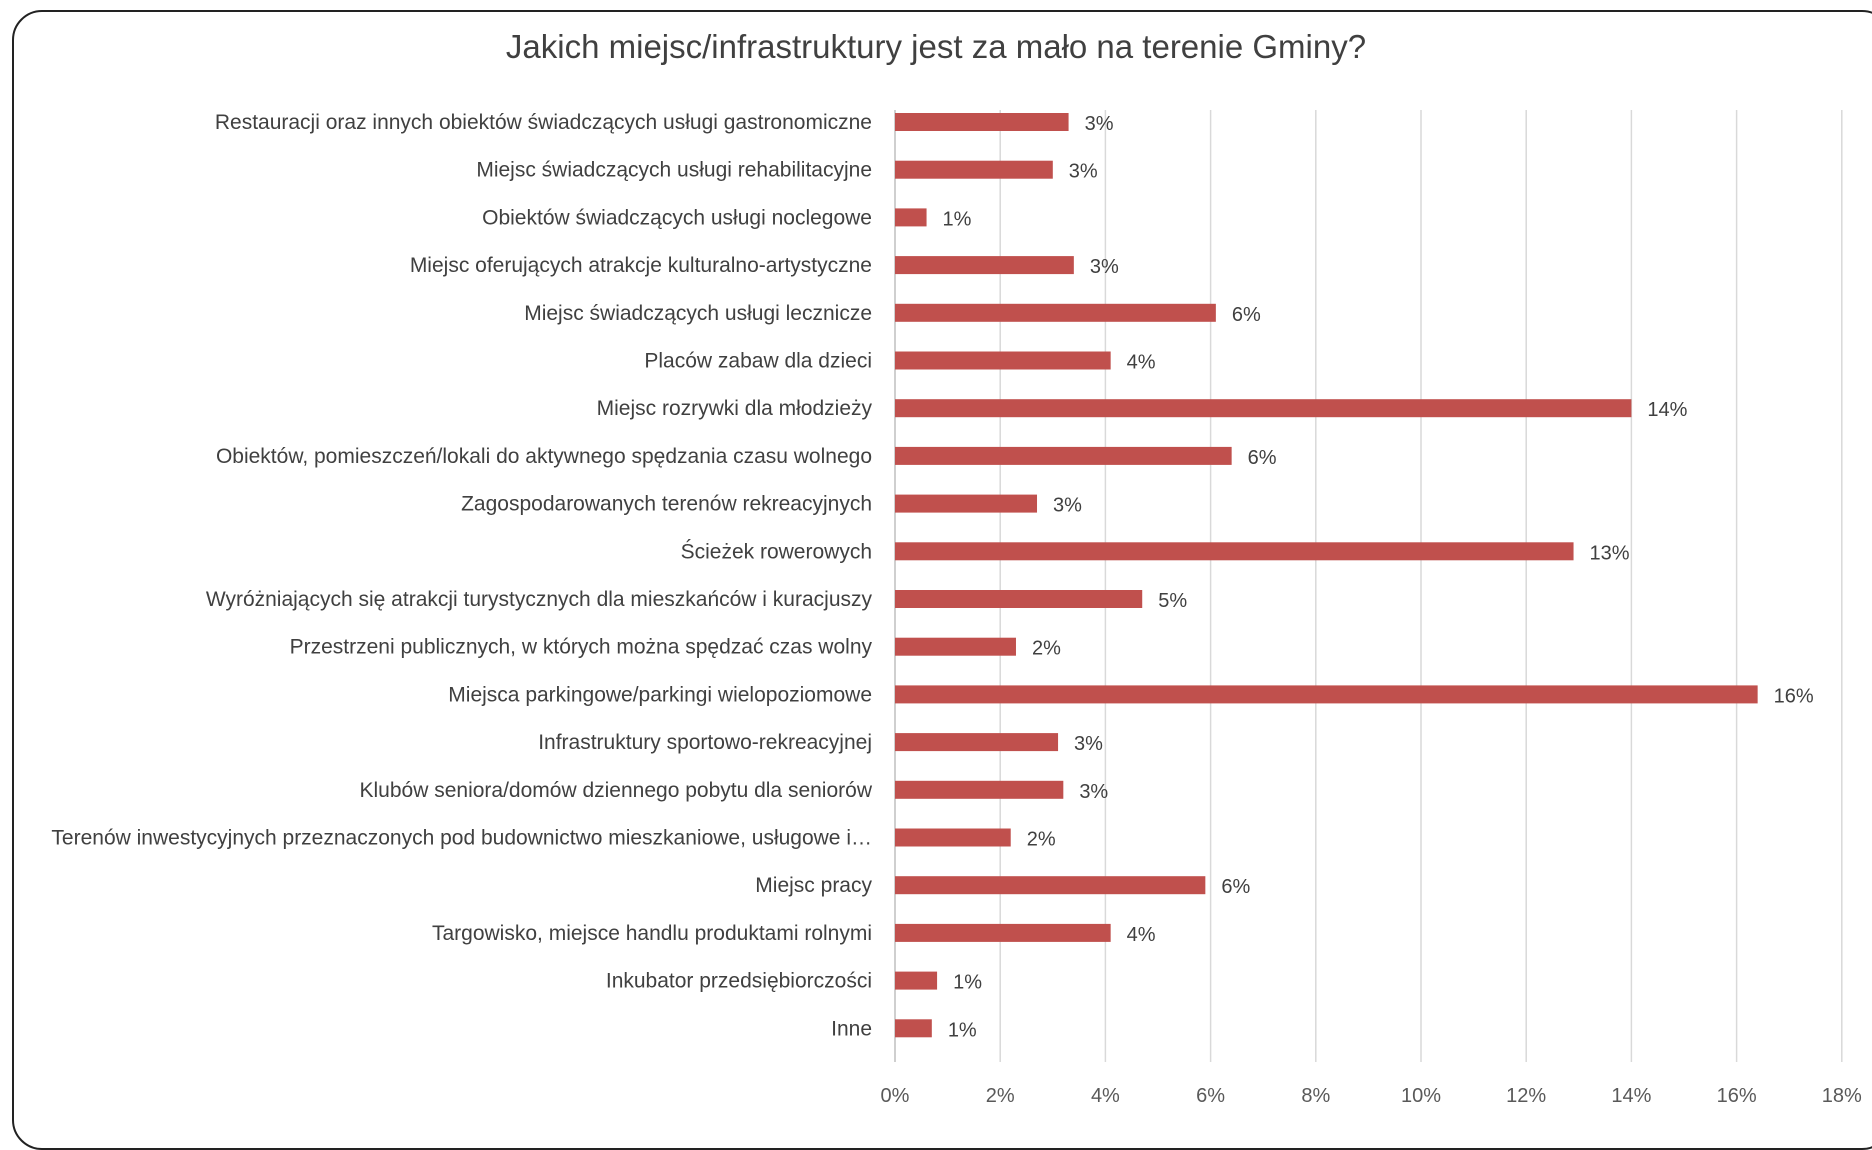 The width and height of the screenshot is (1872, 1150). What do you see at coordinates (1421, 1096) in the screenshot?
I see `x-tick-label: 10%` at bounding box center [1421, 1096].